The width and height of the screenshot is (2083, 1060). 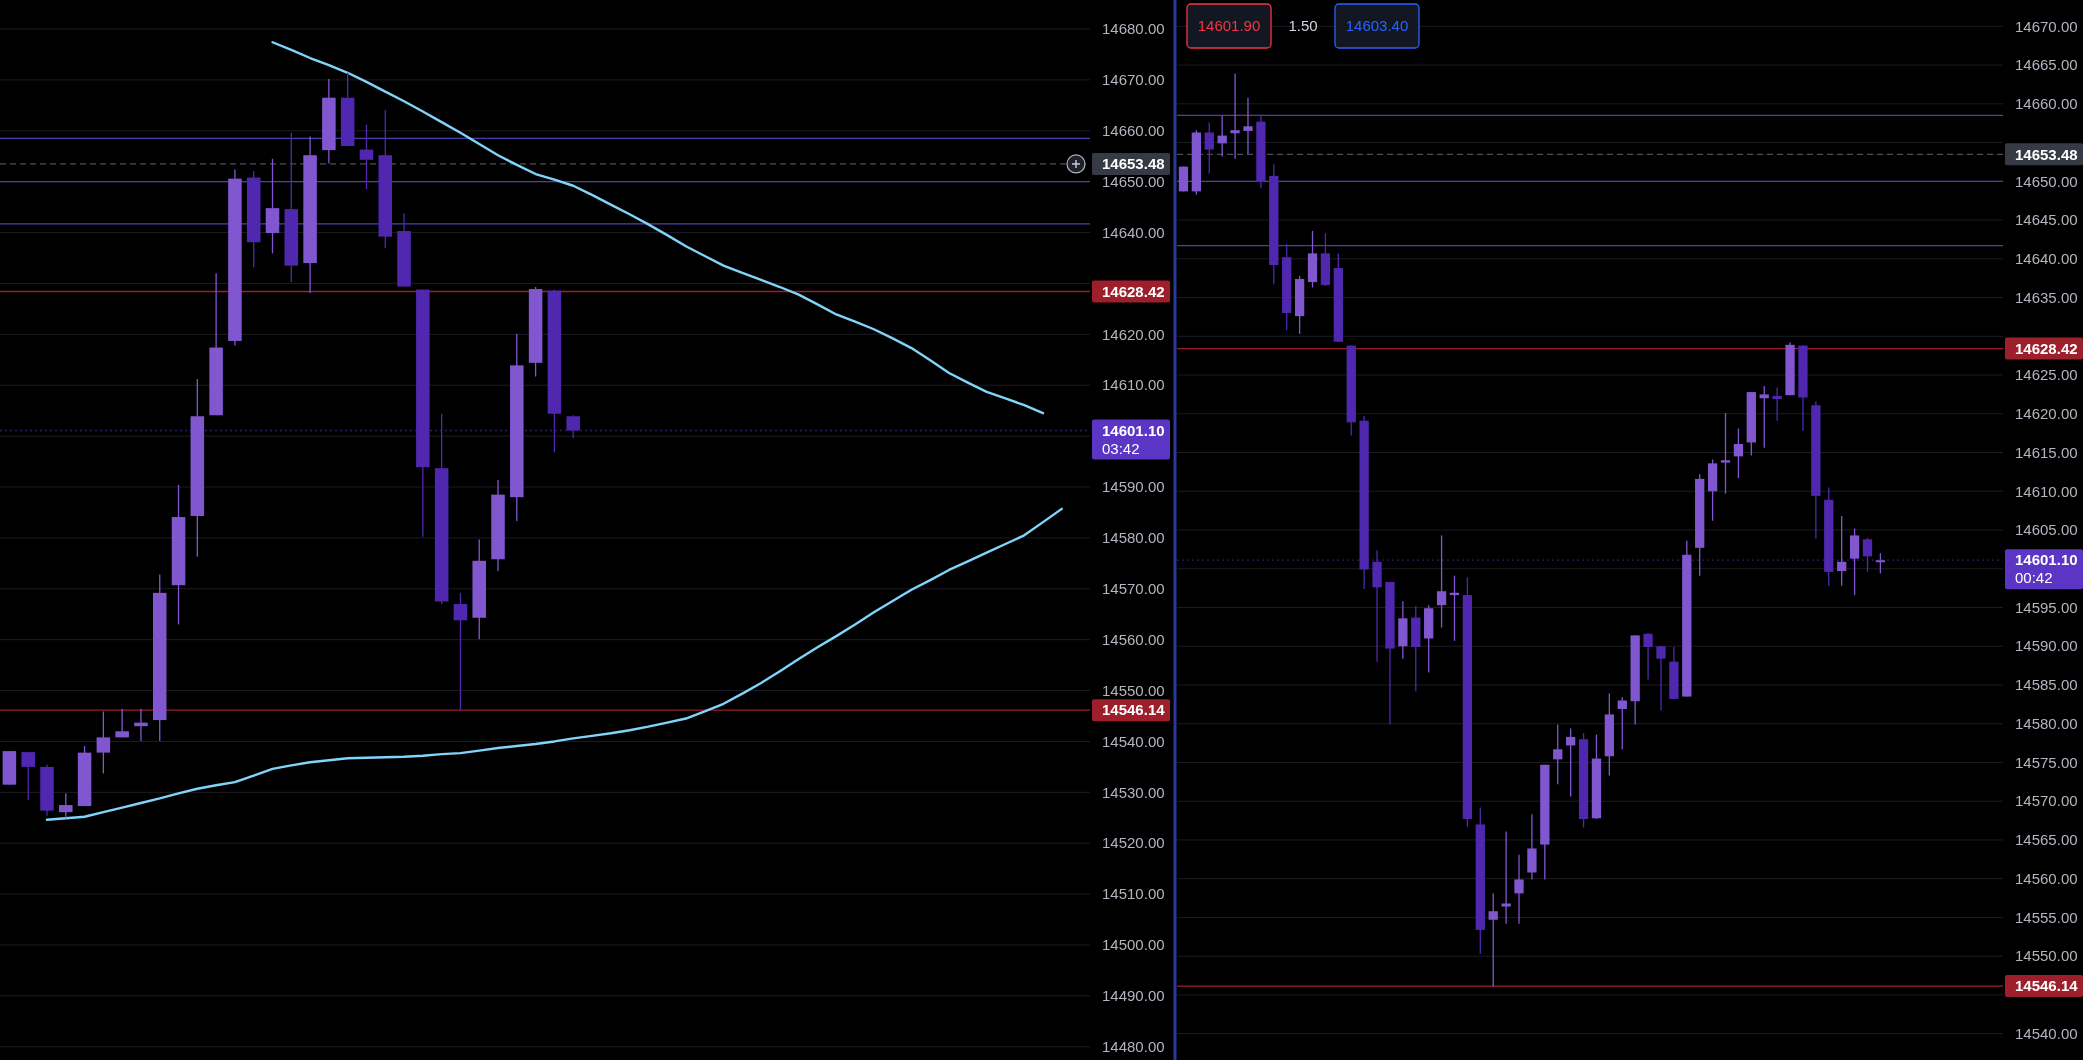 What do you see at coordinates (2046, 375) in the screenshot?
I see `y-tick-label: 14625.00` at bounding box center [2046, 375].